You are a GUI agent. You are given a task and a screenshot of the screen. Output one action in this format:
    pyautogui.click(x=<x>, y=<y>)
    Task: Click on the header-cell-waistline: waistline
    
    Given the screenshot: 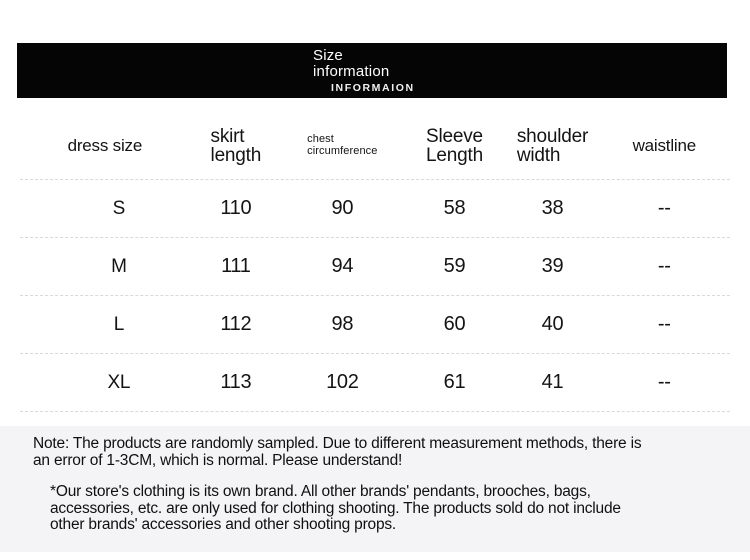 What is the action you would take?
    pyautogui.click(x=664, y=145)
    